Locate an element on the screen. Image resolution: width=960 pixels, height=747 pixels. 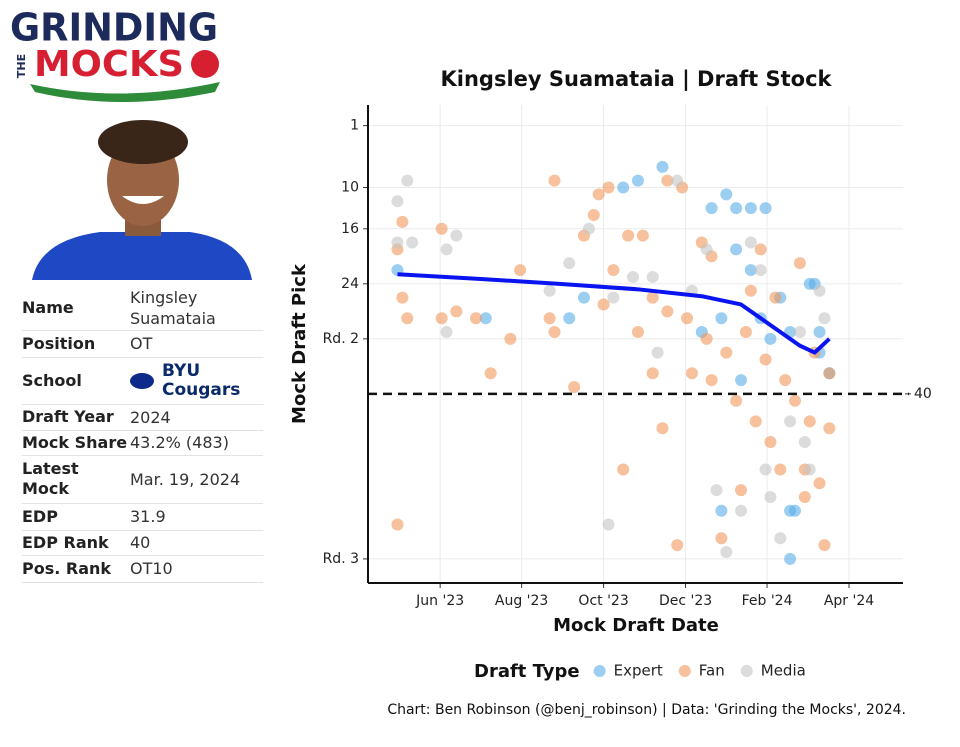
x-tick-label: Dec '23 is located at coordinates (685, 601).